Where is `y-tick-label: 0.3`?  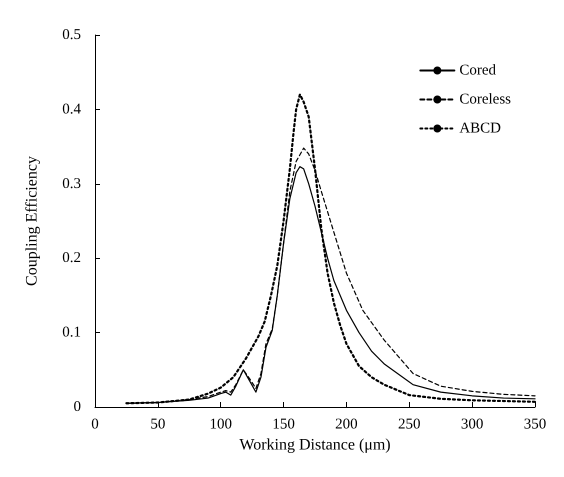
y-tick-label: 0.3 is located at coordinates (71, 184).